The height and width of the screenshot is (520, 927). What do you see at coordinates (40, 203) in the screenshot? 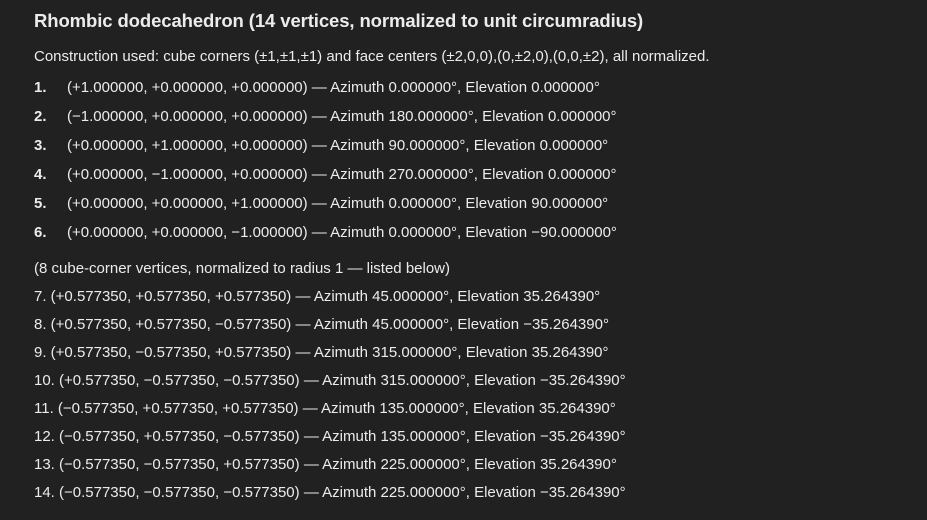
I see `list-item-number: 5.` at bounding box center [40, 203].